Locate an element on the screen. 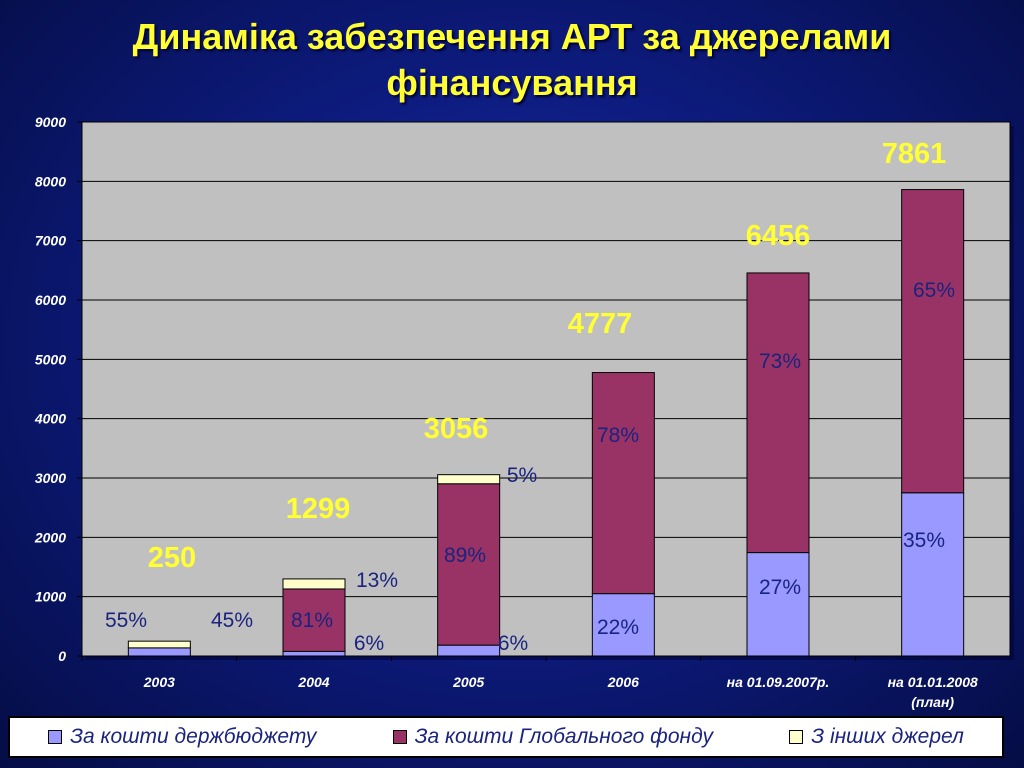 This screenshot has width=1024, height=768. total-label: 4777 is located at coordinates (600, 324).